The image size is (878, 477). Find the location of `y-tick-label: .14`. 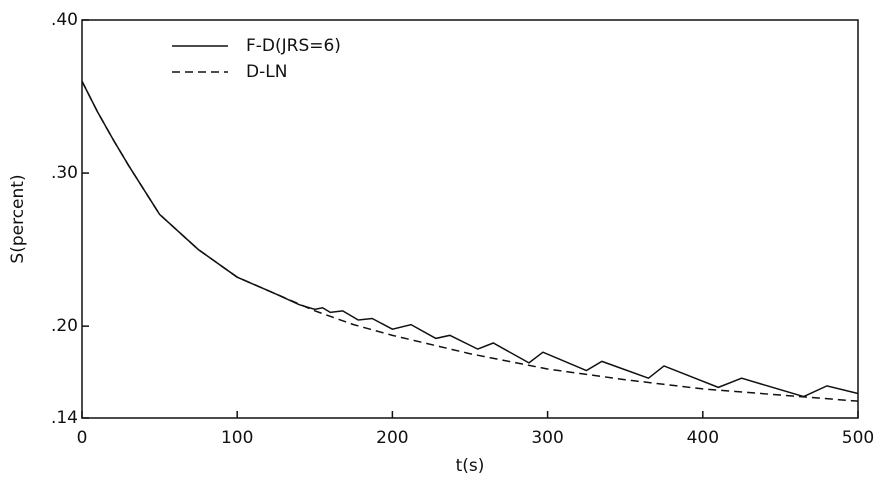

y-tick-label: .14 is located at coordinates (64, 418).